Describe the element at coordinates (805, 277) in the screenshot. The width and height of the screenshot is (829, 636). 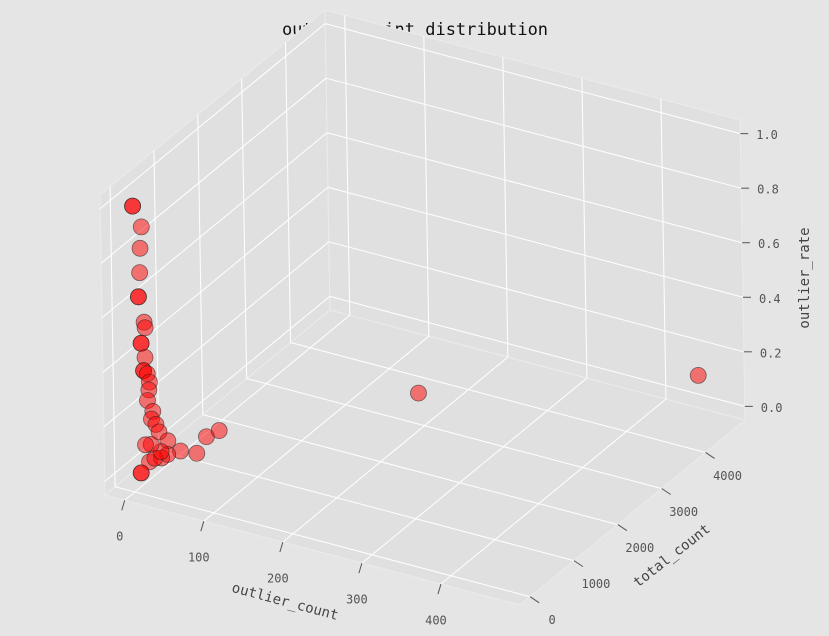
I see `z-axis-label: outlier_rate` at that location.